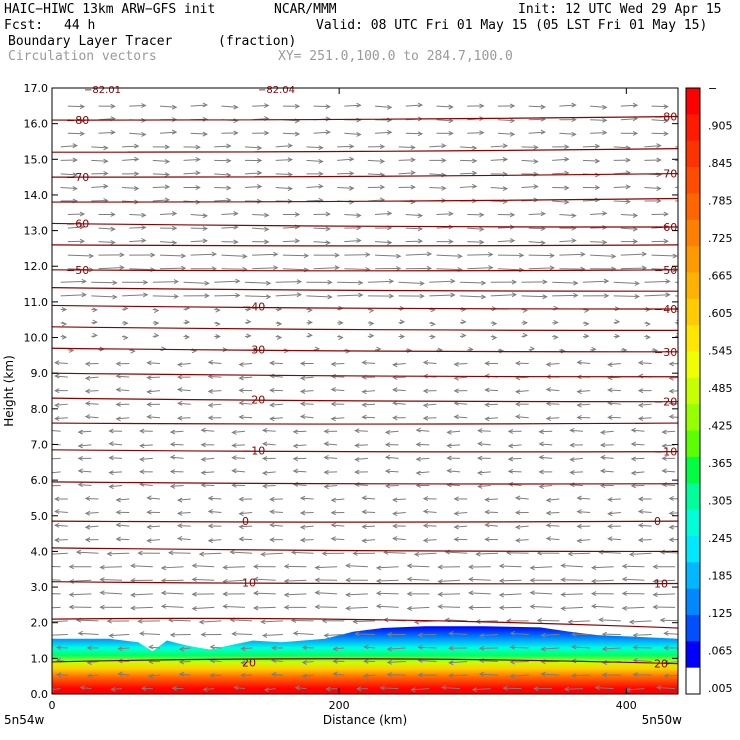 Image resolution: width=740 pixels, height=740 pixels. What do you see at coordinates (665, 452) in the screenshot?
I see `contour-label: −10` at bounding box center [665, 452].